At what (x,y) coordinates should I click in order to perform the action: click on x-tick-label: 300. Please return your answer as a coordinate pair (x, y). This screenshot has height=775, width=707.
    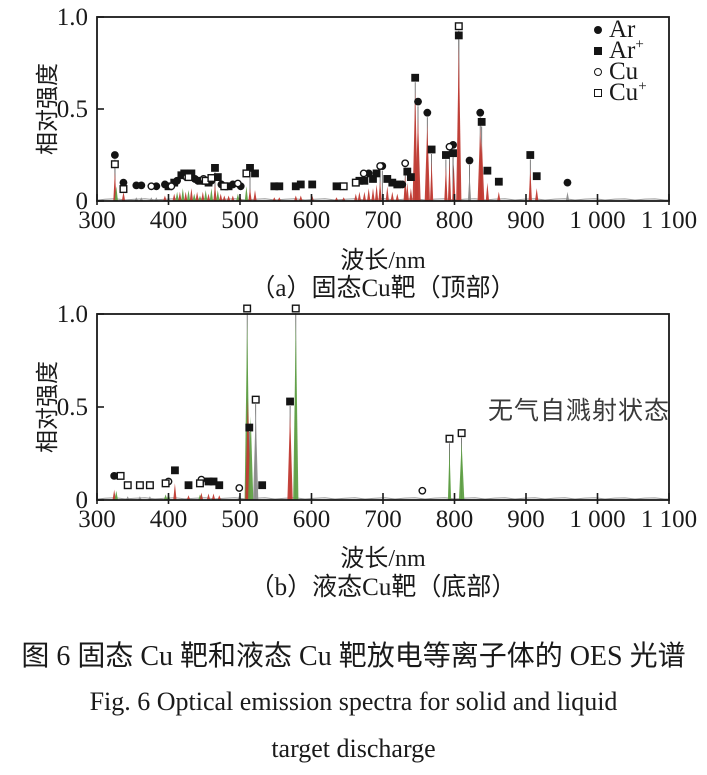
    Looking at the image, I should click on (97, 519).